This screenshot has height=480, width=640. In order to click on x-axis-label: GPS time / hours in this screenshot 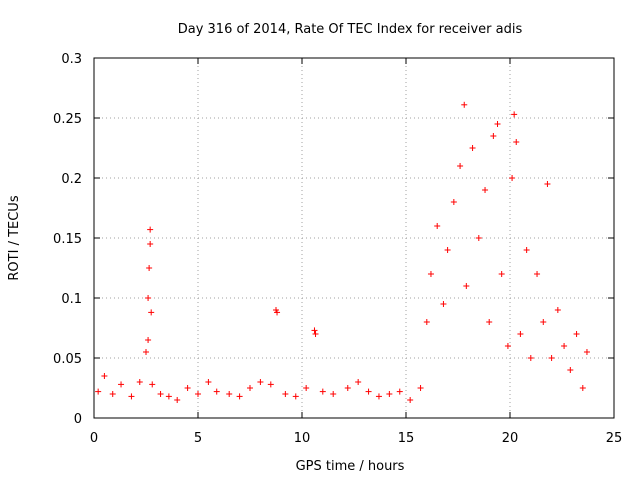, I will do `click(350, 466)`.